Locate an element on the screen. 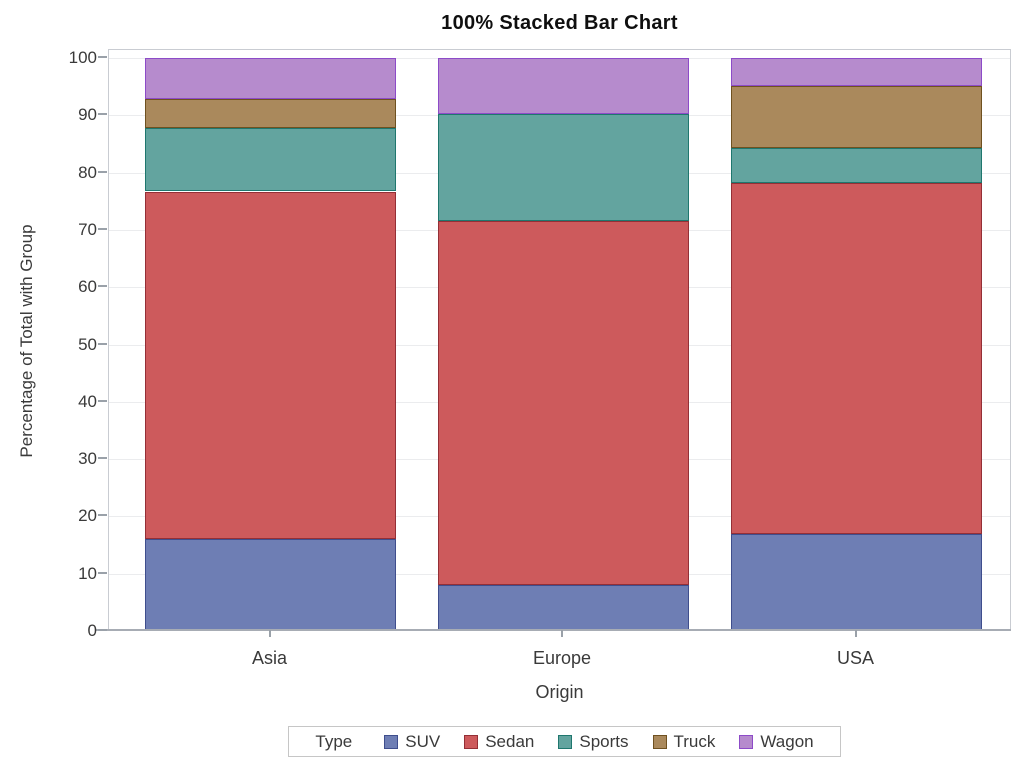 The width and height of the screenshot is (1024, 762). bar-segment-usa-sports is located at coordinates (856, 165).